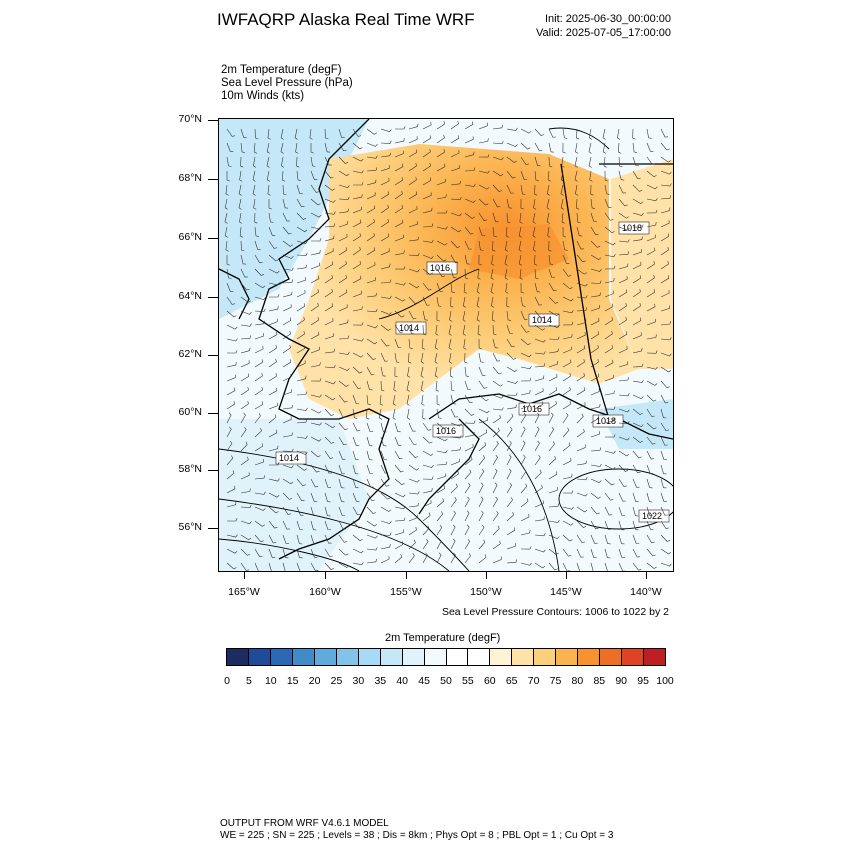 Image resolution: width=850 pixels, height=850 pixels. What do you see at coordinates (358, 681) in the screenshot?
I see `colorbar-label: 30` at bounding box center [358, 681].